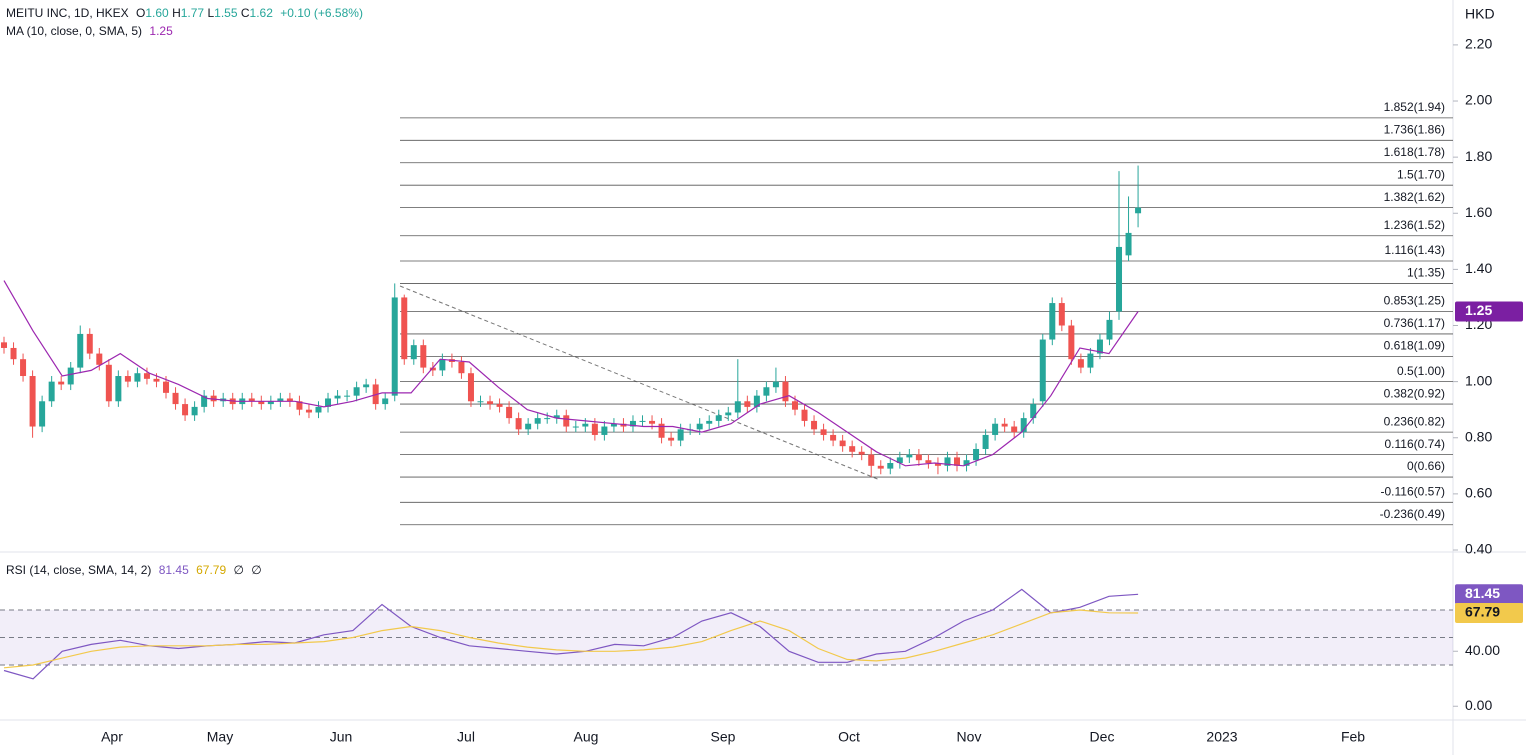  What do you see at coordinates (849, 737) in the screenshot?
I see `x-tick-label: Oct` at bounding box center [849, 737].